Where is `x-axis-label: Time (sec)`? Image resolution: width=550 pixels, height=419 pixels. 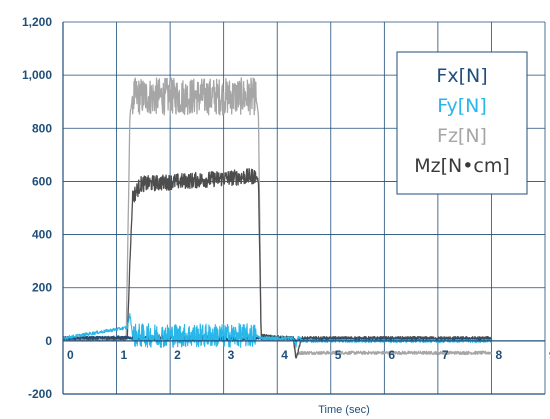
x-axis-label: Time (sec) is located at coordinates (344, 410).